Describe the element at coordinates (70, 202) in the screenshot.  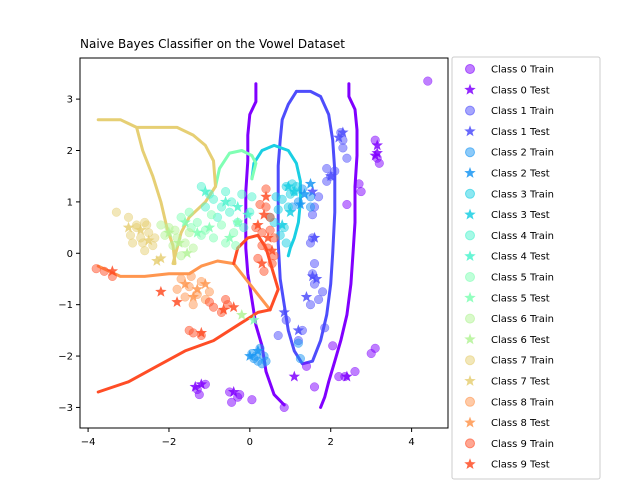
I see `y-tick-label: 1` at that location.